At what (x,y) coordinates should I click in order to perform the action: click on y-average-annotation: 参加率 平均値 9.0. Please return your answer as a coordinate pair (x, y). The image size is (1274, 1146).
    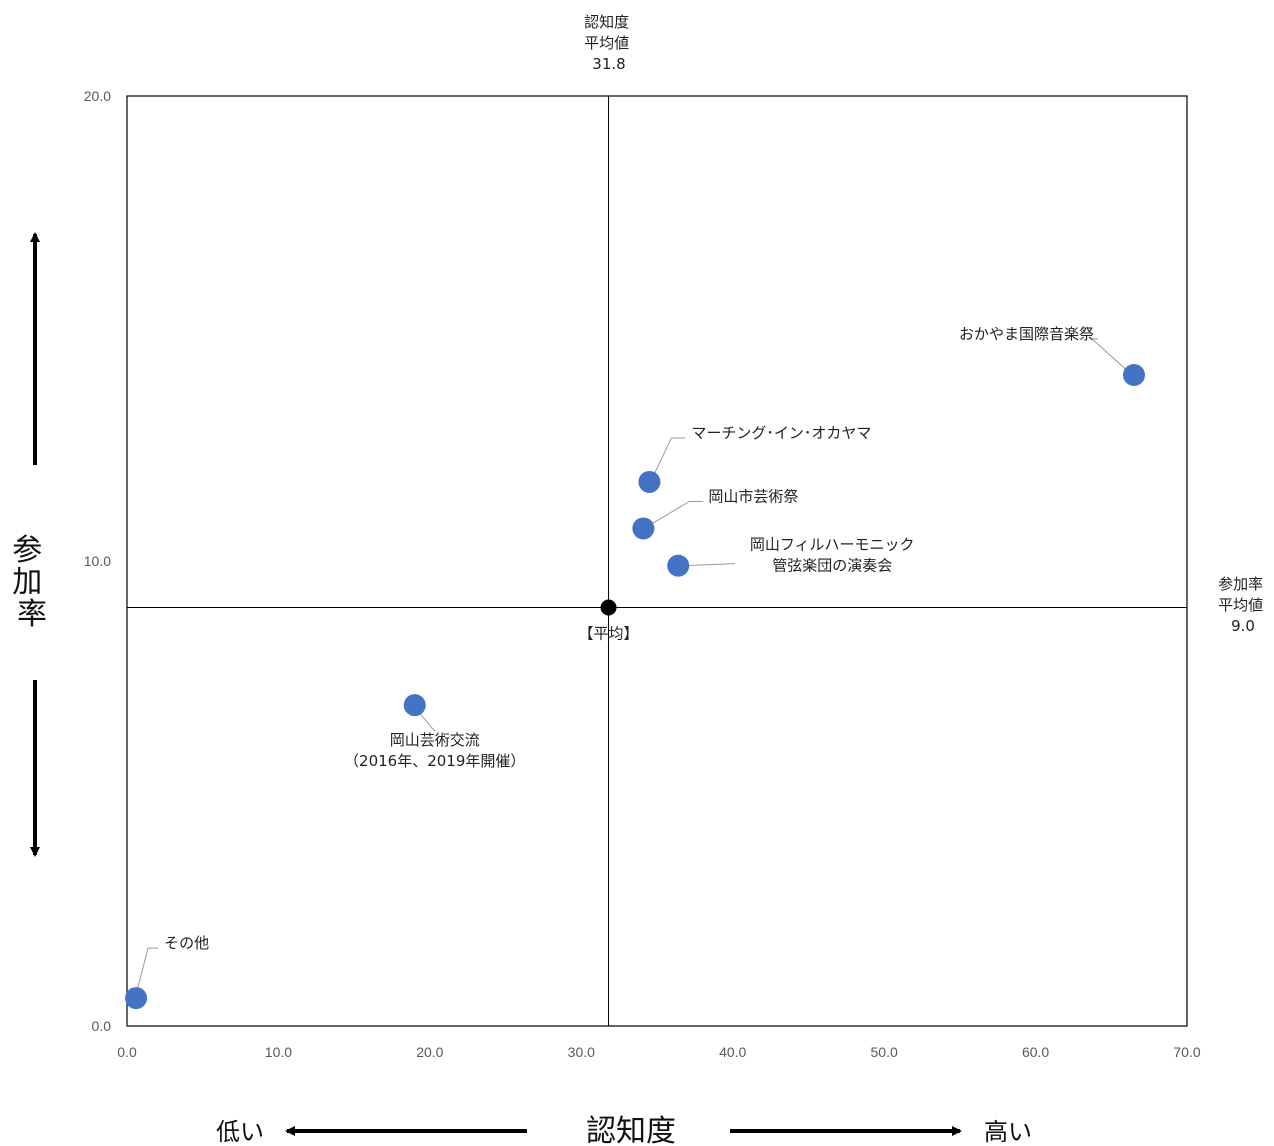
    Looking at the image, I should click on (1243, 605).